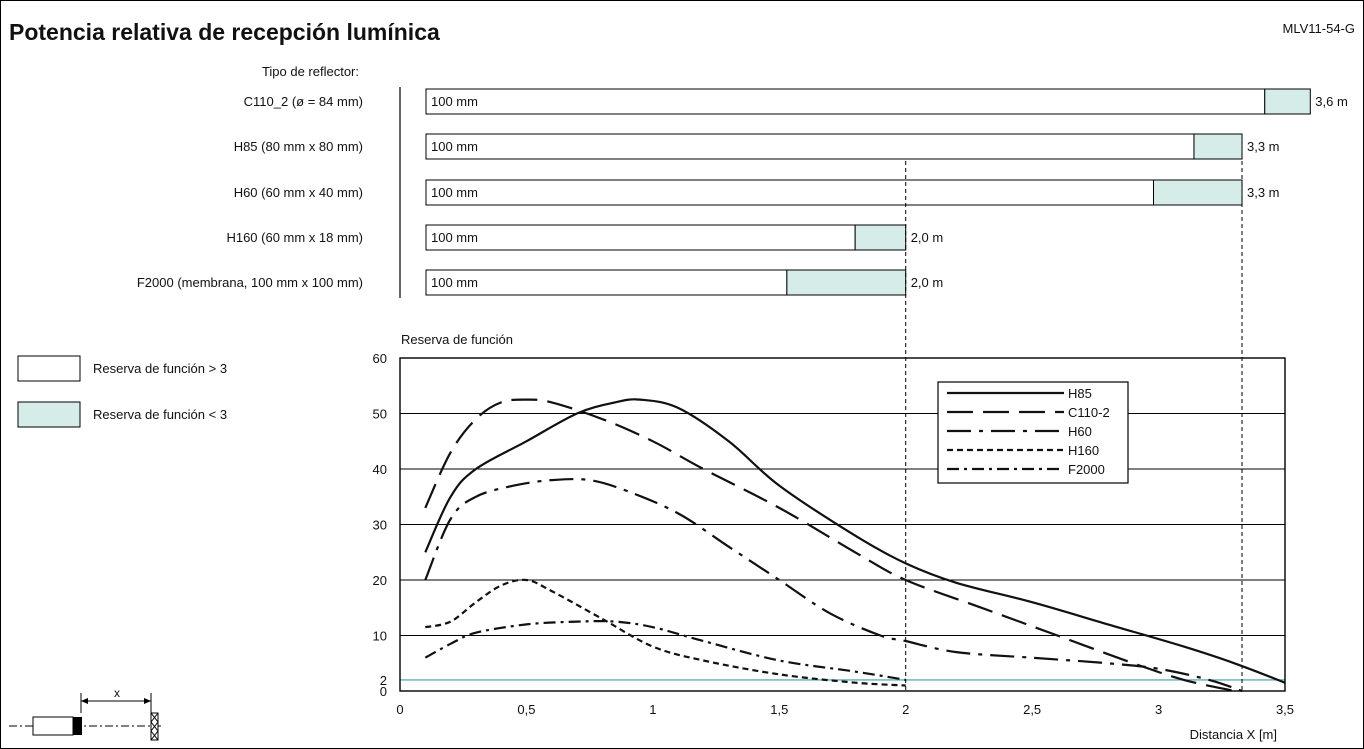 The height and width of the screenshot is (749, 1364). What do you see at coordinates (380, 358) in the screenshot?
I see `y-tick-label: 60` at bounding box center [380, 358].